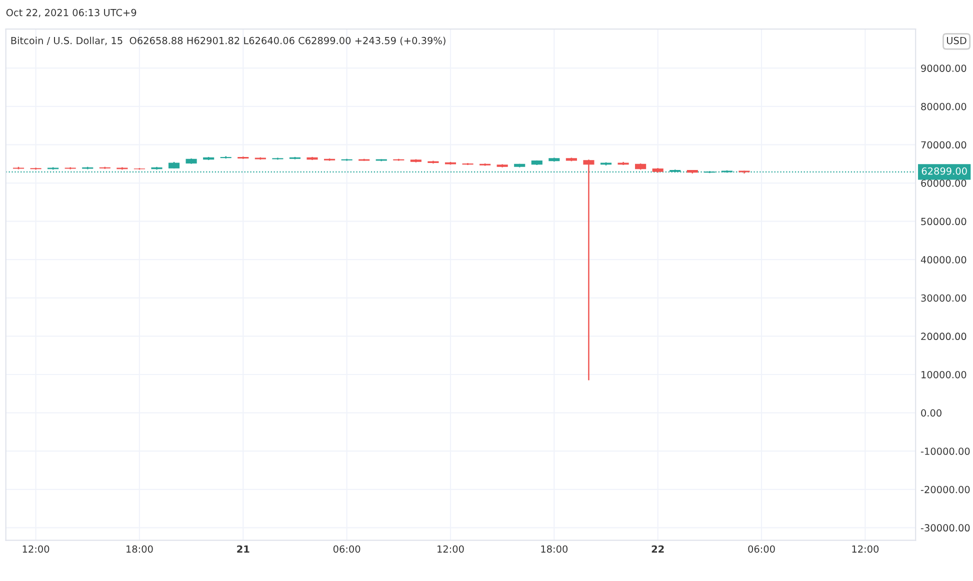 The image size is (973, 581). I want to click on y-tick-label: -20000.00, so click(945, 490).